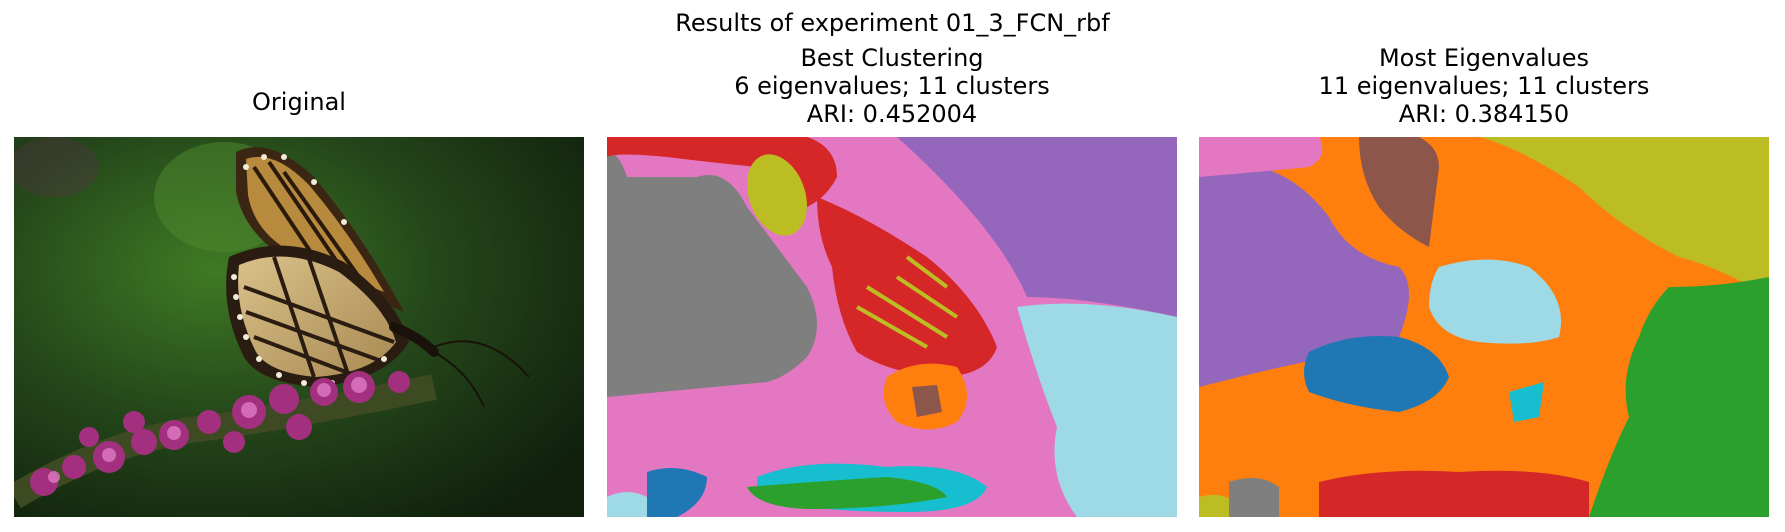 The width and height of the screenshot is (1785, 532). What do you see at coordinates (299, 102) in the screenshot?
I see `panel-title: Original` at bounding box center [299, 102].